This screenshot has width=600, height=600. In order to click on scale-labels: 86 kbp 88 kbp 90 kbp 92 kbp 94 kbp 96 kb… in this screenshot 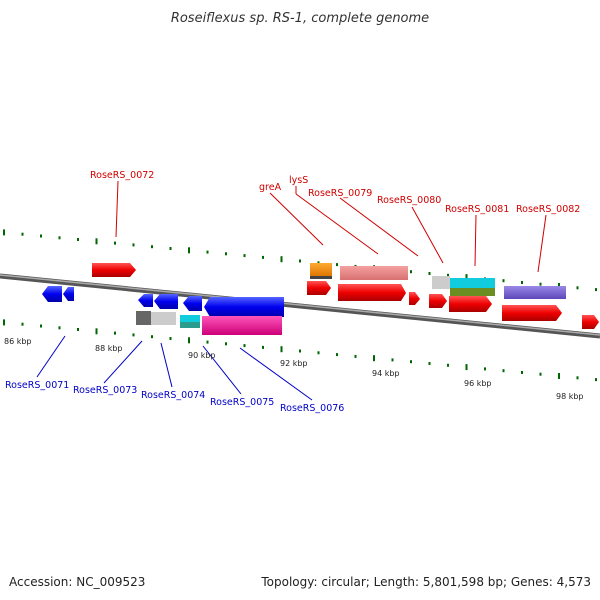, I will do `click(294, 369)`.